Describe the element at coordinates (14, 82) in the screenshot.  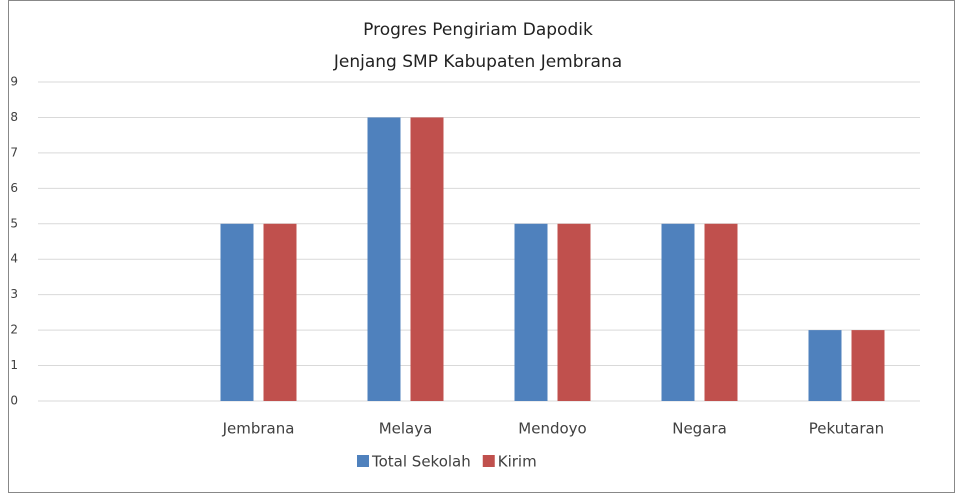
I see `y-tick-label: 9` at that location.